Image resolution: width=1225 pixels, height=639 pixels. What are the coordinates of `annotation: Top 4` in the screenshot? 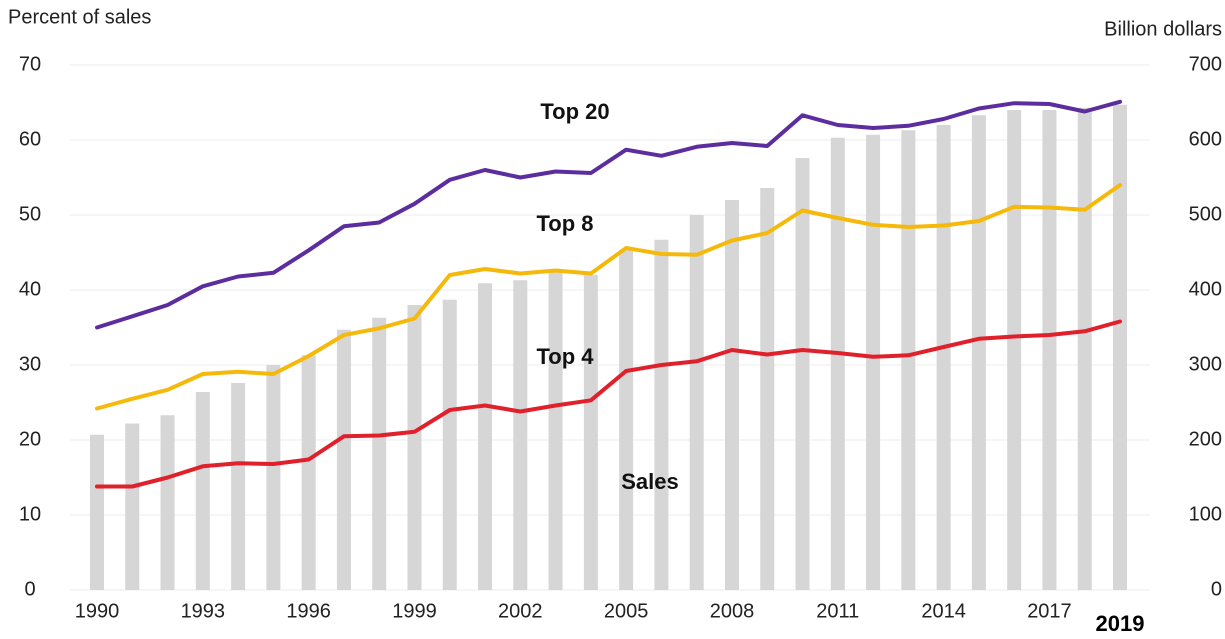 It's located at (565, 356).